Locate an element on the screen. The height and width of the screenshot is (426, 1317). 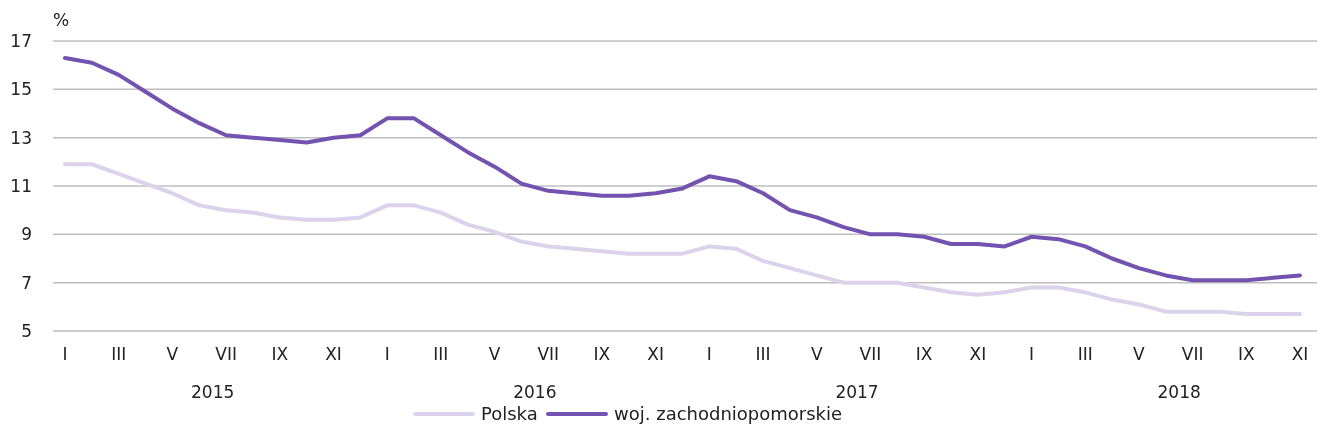
text: 2018 is located at coordinates (1179, 392).